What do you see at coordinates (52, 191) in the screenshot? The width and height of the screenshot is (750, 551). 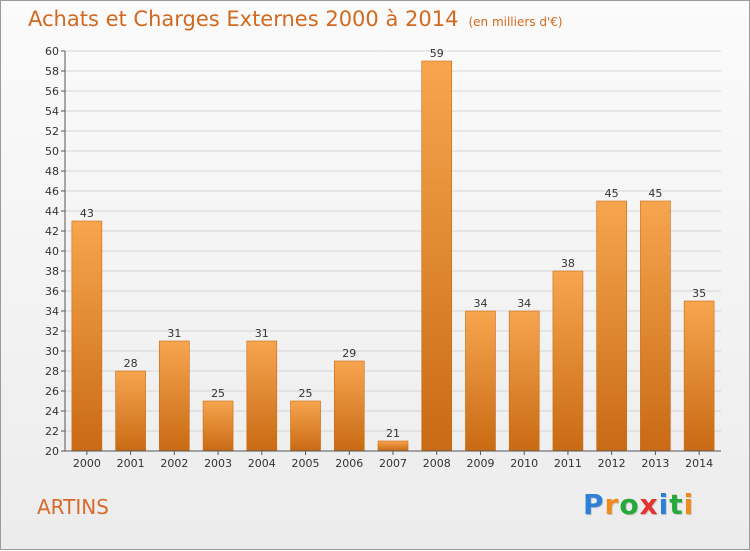 I see `y-tick-label: 46` at bounding box center [52, 191].